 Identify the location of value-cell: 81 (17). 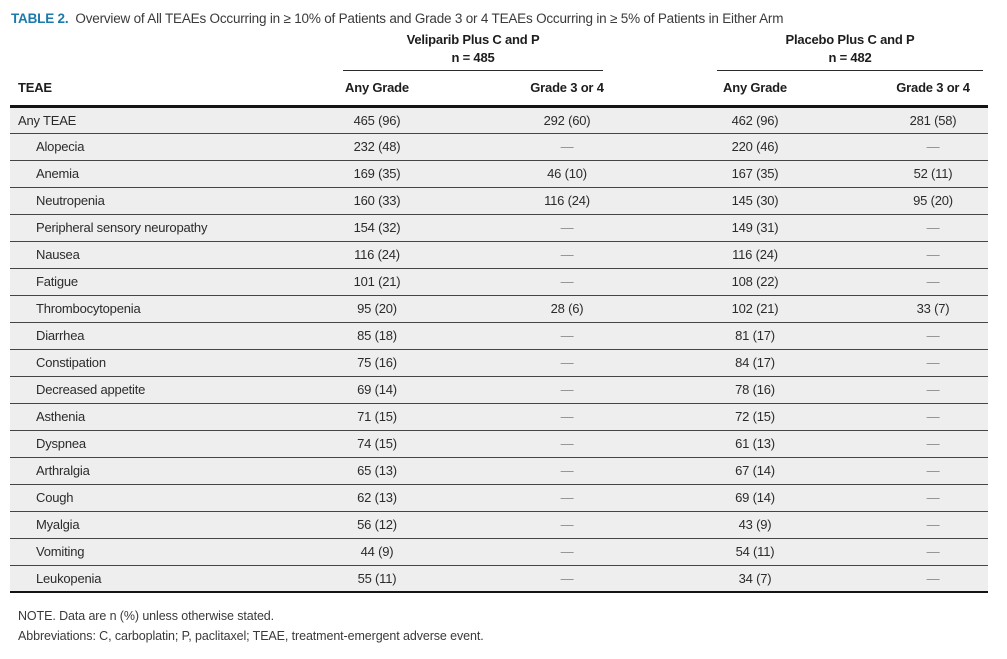
(755, 335).